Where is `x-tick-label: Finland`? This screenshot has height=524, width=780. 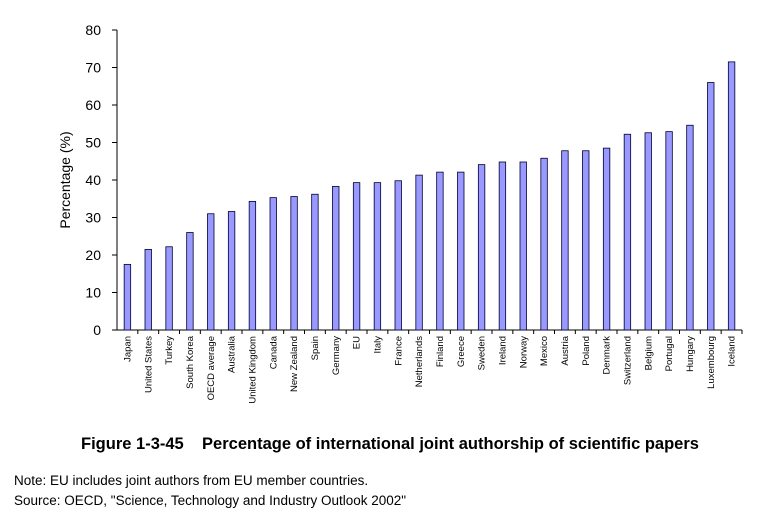
x-tick-label: Finland is located at coordinates (440, 351).